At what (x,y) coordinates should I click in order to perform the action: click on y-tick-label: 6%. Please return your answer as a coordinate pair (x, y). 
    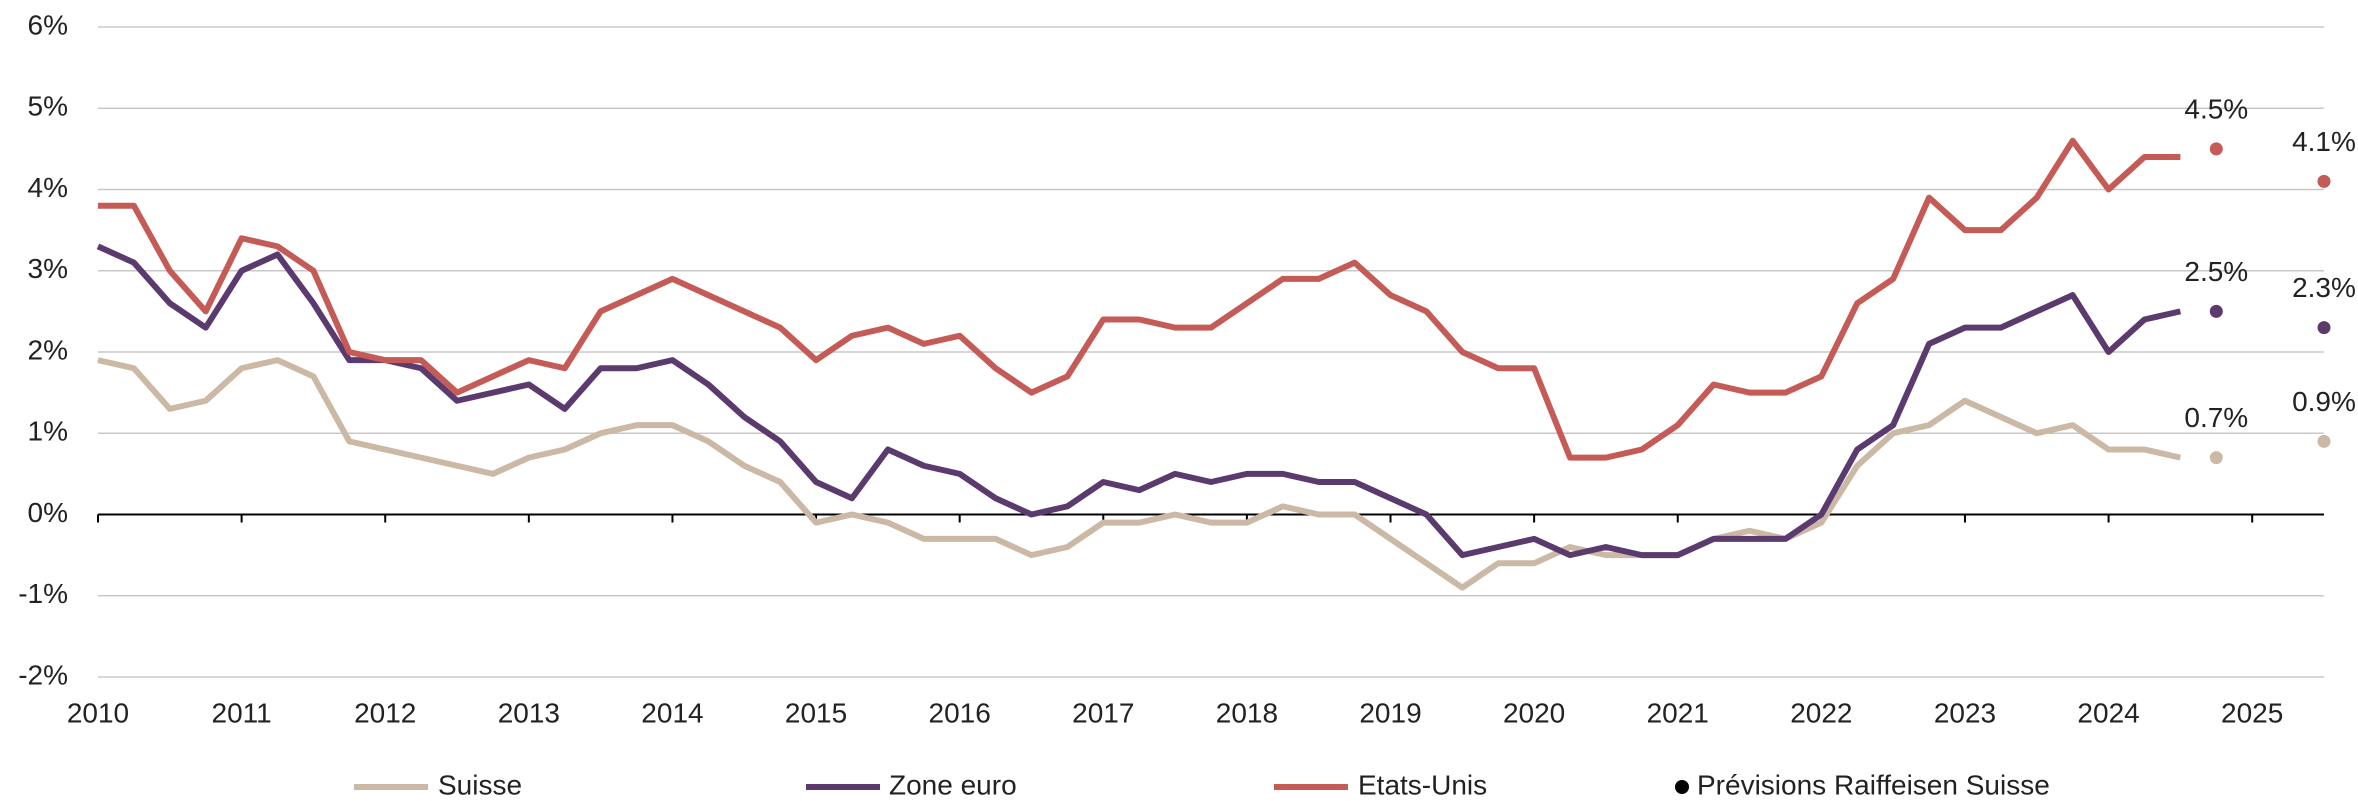
    Looking at the image, I should click on (48, 24).